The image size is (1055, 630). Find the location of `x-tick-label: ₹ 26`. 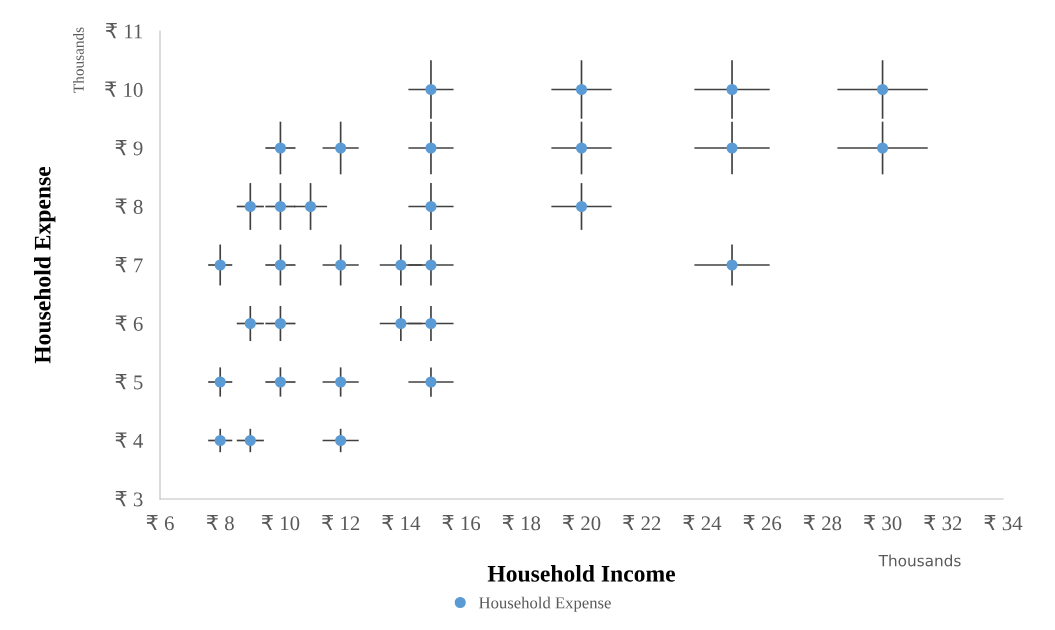

x-tick-label: ₹ 26 is located at coordinates (762, 522).